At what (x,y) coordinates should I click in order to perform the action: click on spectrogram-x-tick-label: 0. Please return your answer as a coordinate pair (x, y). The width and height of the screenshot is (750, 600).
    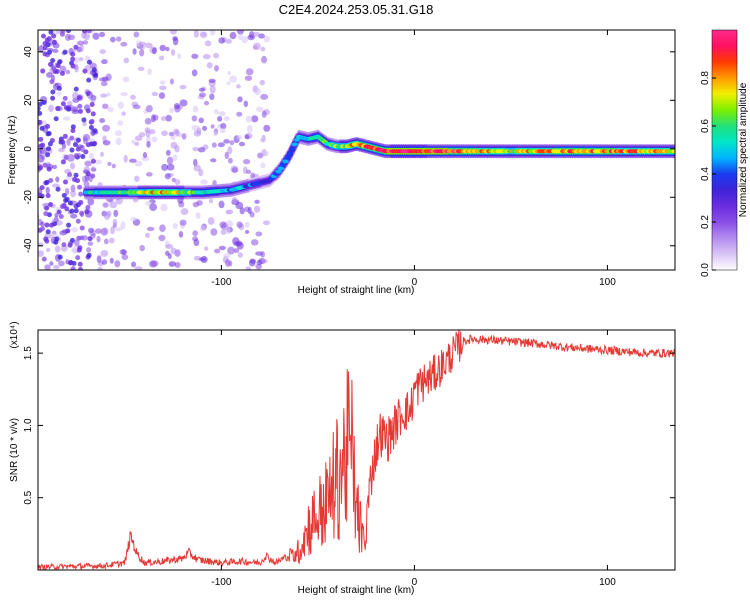
    Looking at the image, I should click on (415, 282).